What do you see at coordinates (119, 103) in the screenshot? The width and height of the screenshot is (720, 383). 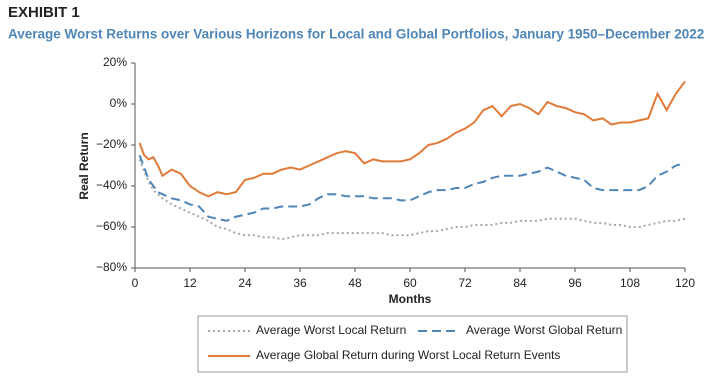 I see `y-tick-label: 0%` at bounding box center [119, 103].